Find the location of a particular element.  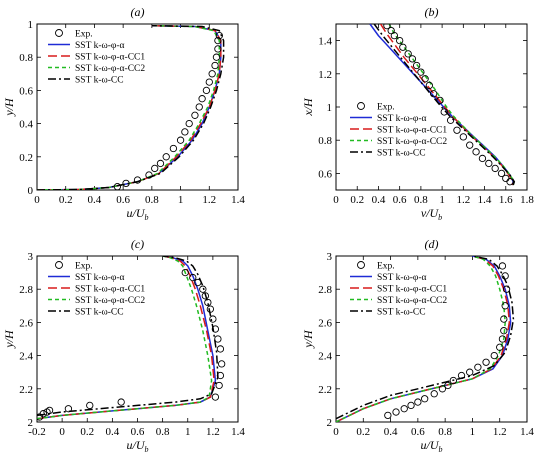

x-tick-label: 0 is located at coordinates (336, 432).